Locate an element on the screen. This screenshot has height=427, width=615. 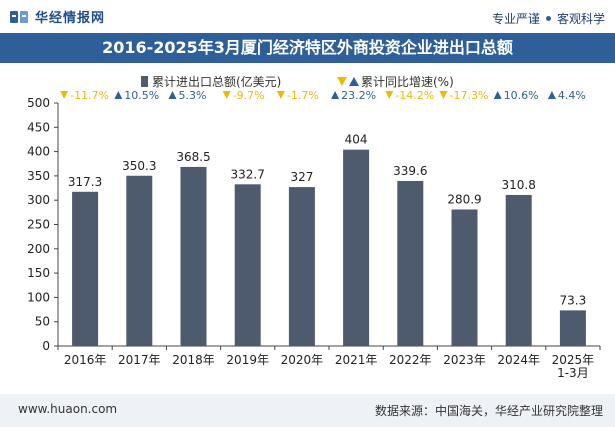
logo: 华经情报网 is located at coordinates (57, 16).